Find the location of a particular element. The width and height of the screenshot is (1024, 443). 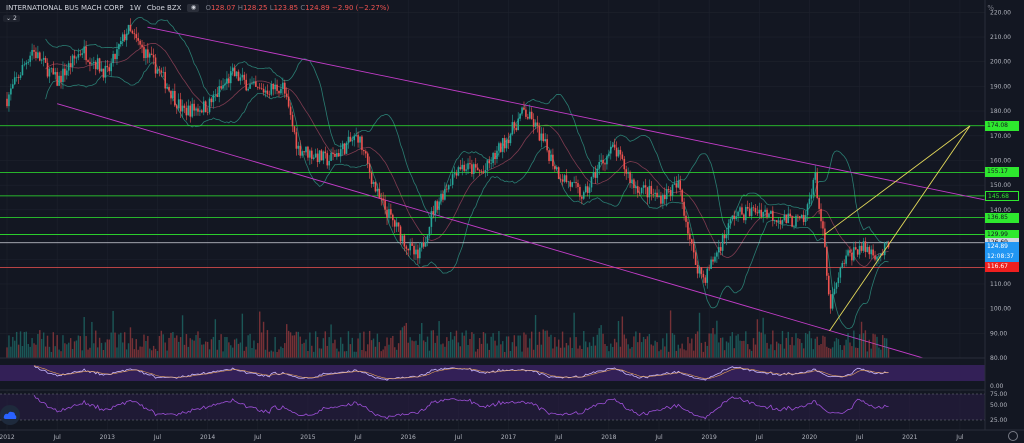

time-axis-label: Jul is located at coordinates (759, 437).